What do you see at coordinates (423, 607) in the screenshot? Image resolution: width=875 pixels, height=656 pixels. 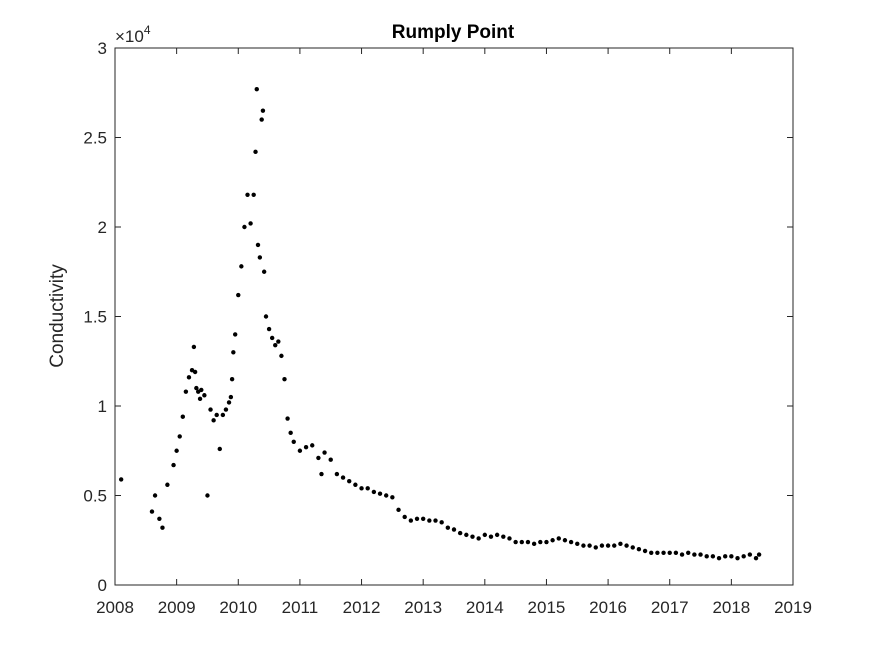 I see `x-tick-label: 2013` at bounding box center [423, 607].